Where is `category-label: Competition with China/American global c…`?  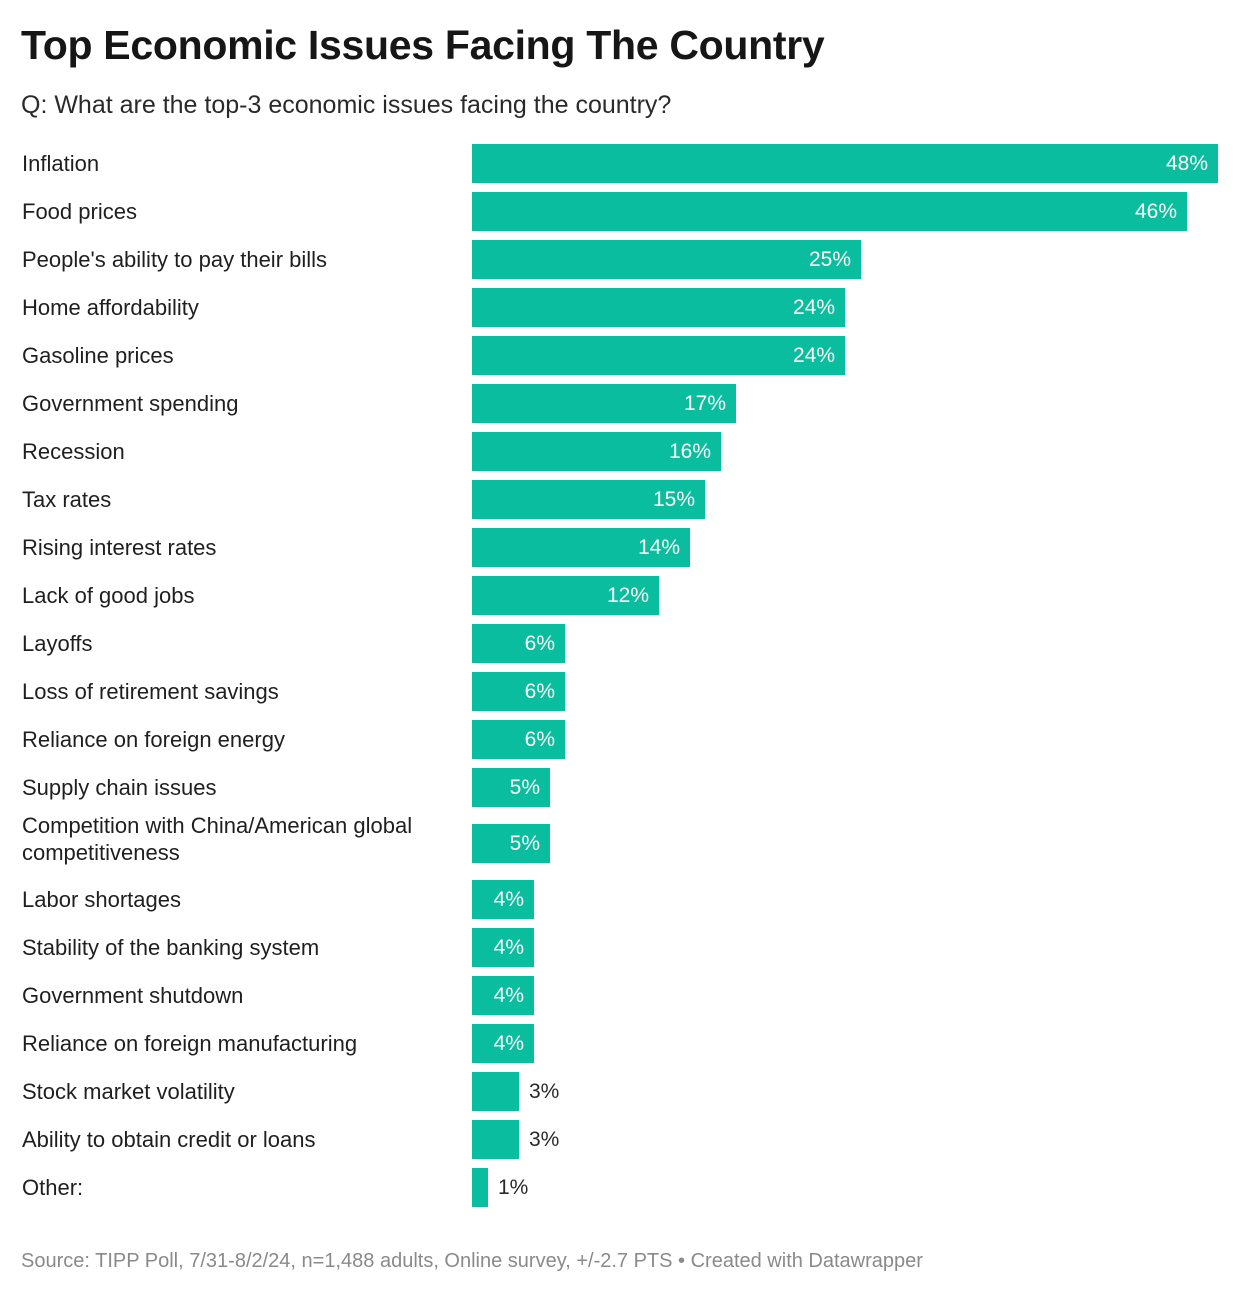
category-label: Competition with China/American global c… is located at coordinates (217, 839).